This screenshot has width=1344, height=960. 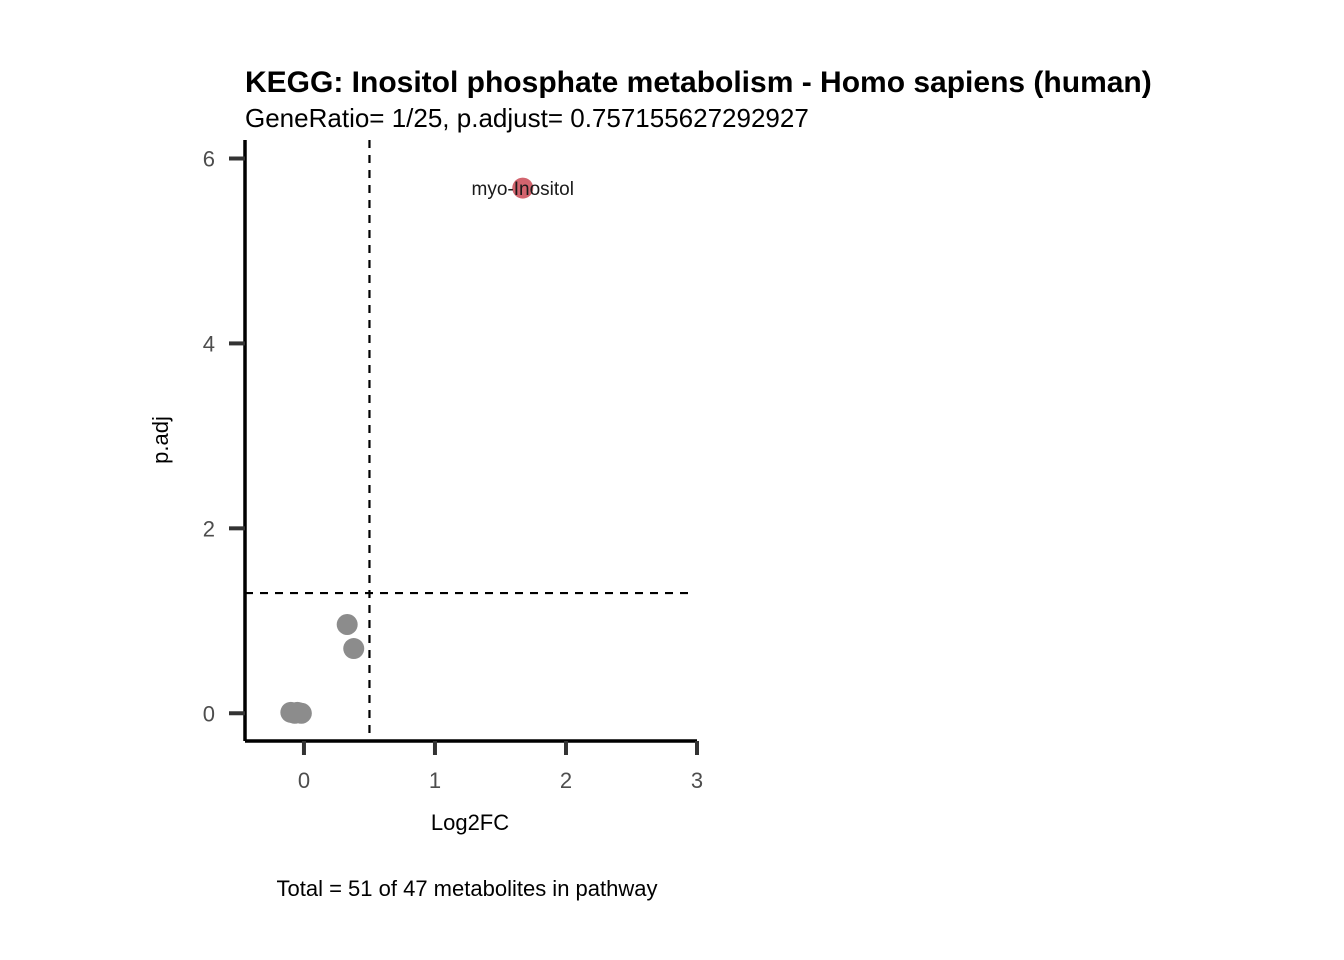 I want to click on y-tick-label: 2, so click(x=209, y=528).